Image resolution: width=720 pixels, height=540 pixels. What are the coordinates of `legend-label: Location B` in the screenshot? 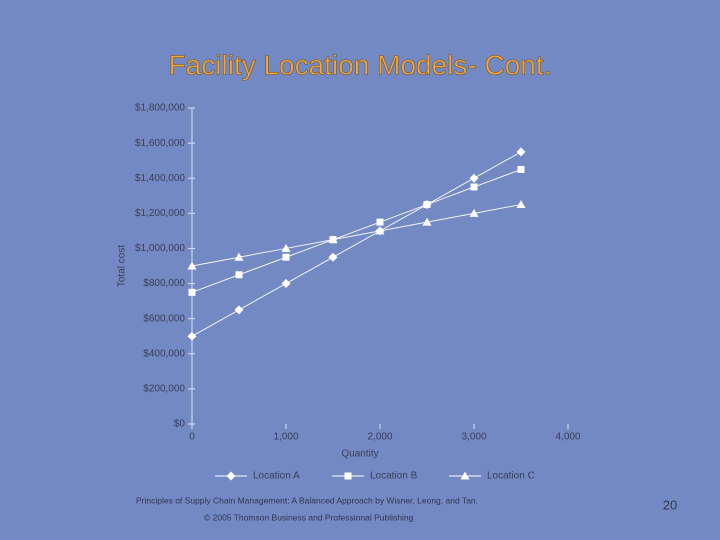 It's located at (394, 476).